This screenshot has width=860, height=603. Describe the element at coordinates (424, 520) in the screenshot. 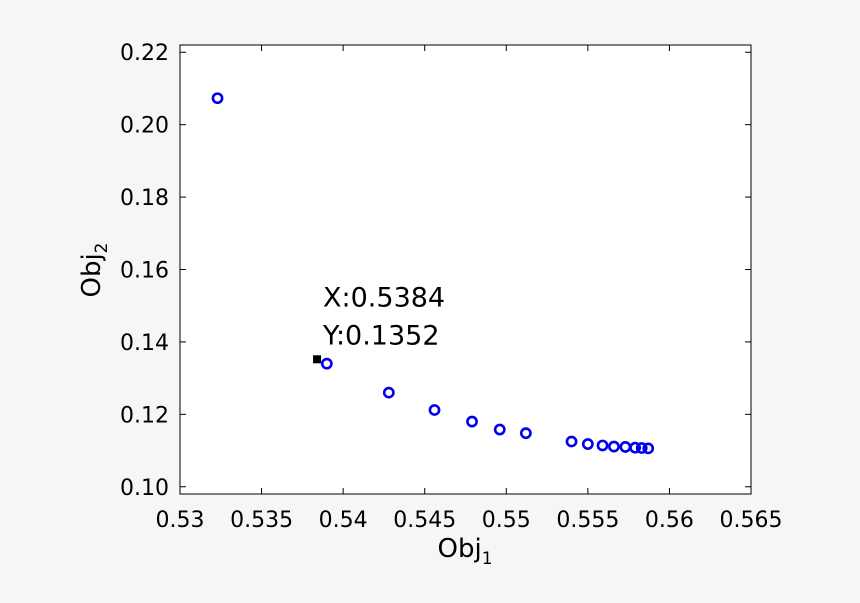

I see `x-tick-label: 0.545` at that location.